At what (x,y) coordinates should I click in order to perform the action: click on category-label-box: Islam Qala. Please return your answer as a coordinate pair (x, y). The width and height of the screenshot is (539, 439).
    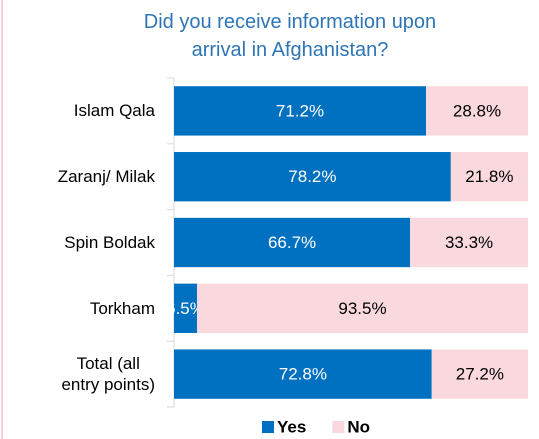
    Looking at the image, I should click on (114, 111).